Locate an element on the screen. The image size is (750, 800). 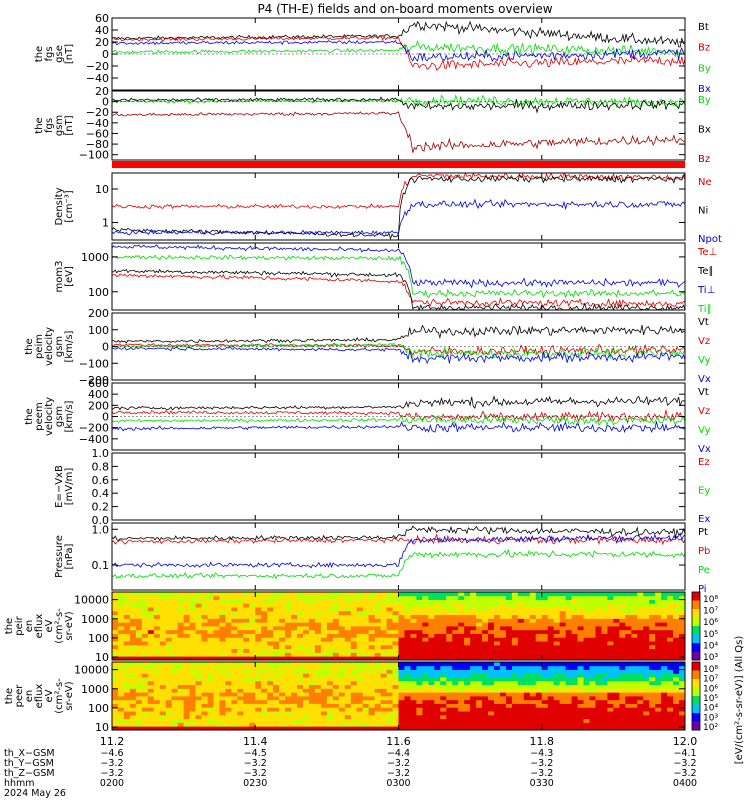
legend-entry: Ez is located at coordinates (704, 462).